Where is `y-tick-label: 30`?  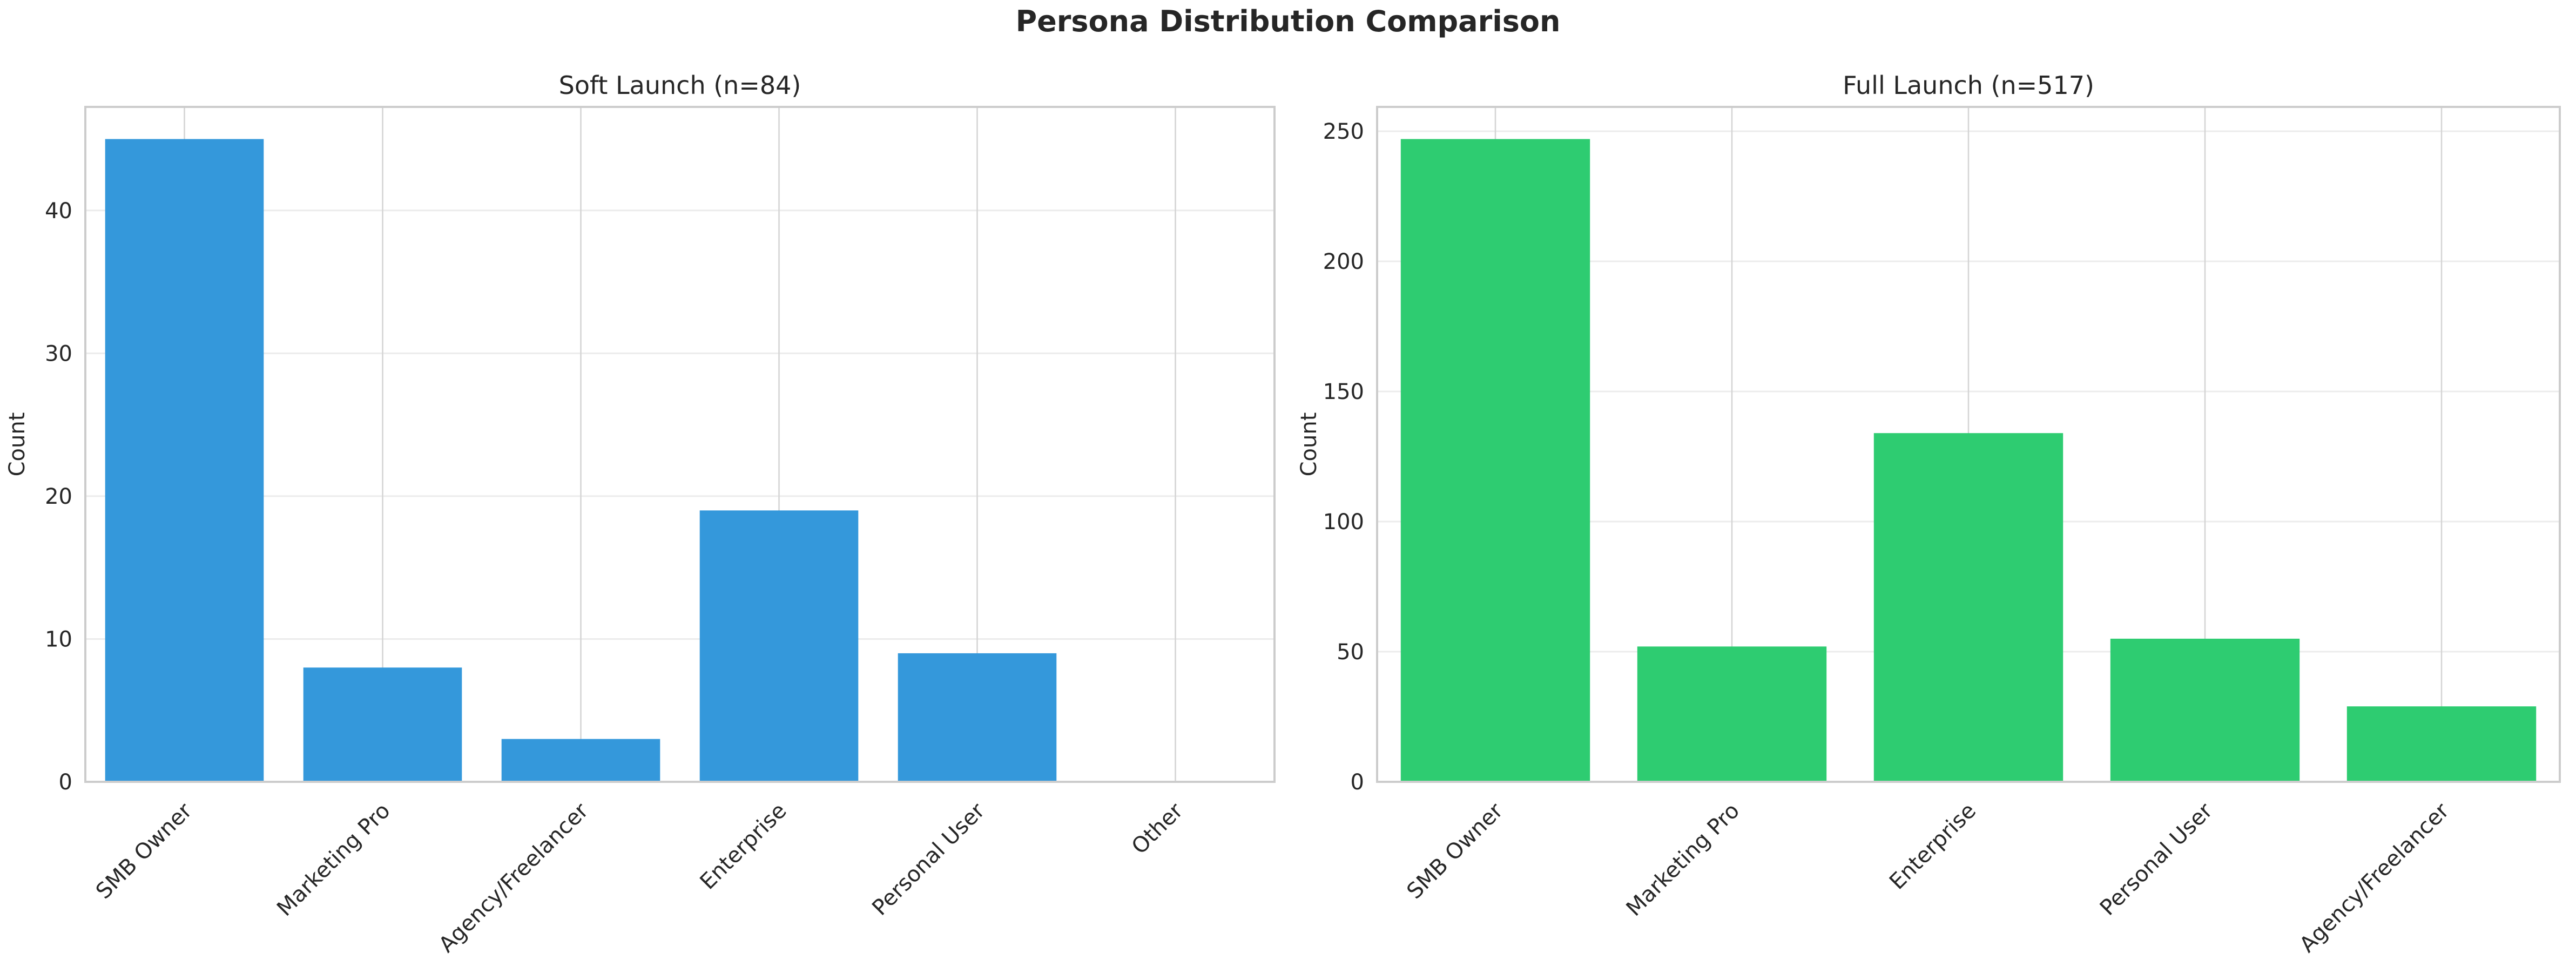
y-tick-label: 30 is located at coordinates (58, 353).